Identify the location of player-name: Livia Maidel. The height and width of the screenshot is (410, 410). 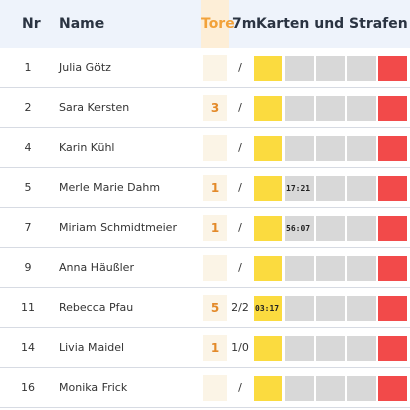
(92, 347).